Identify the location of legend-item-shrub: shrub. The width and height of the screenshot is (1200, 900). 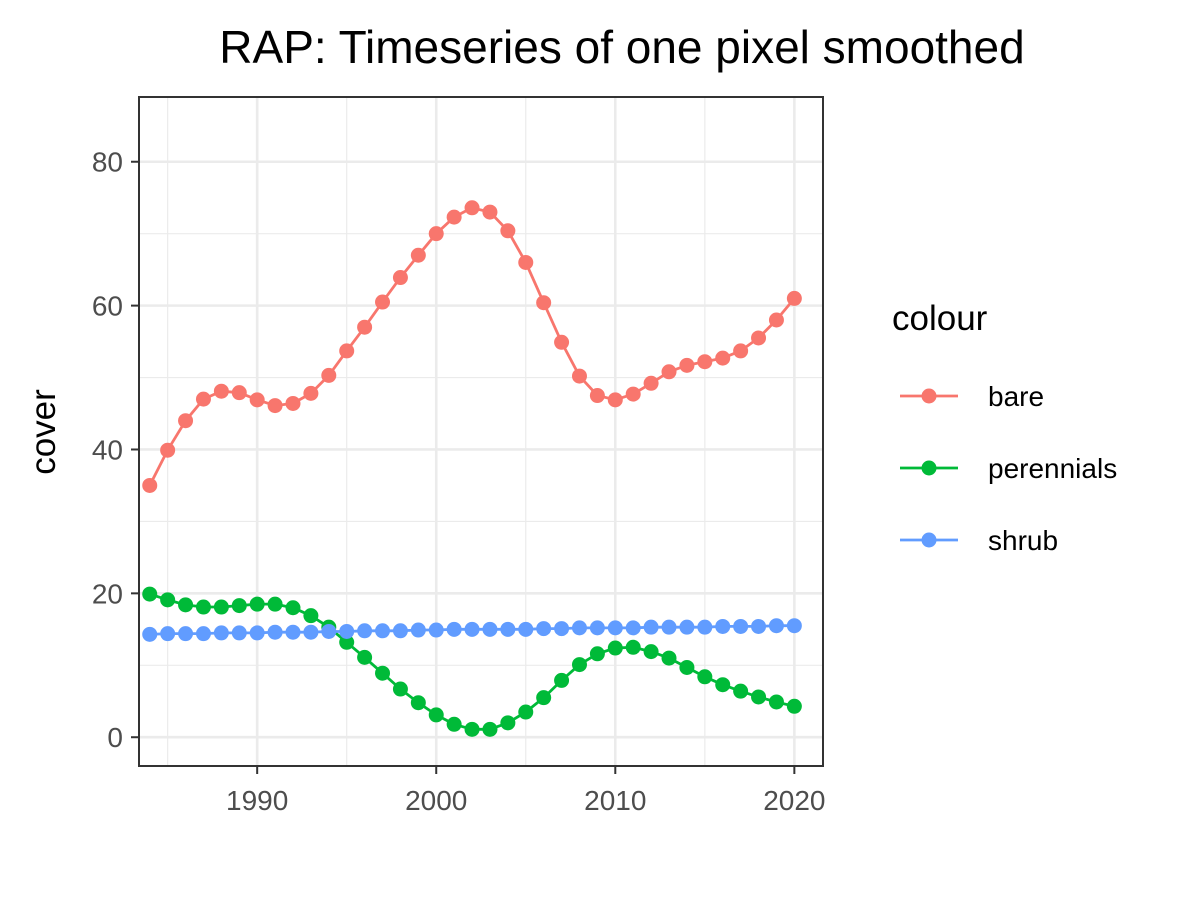
(979, 540).